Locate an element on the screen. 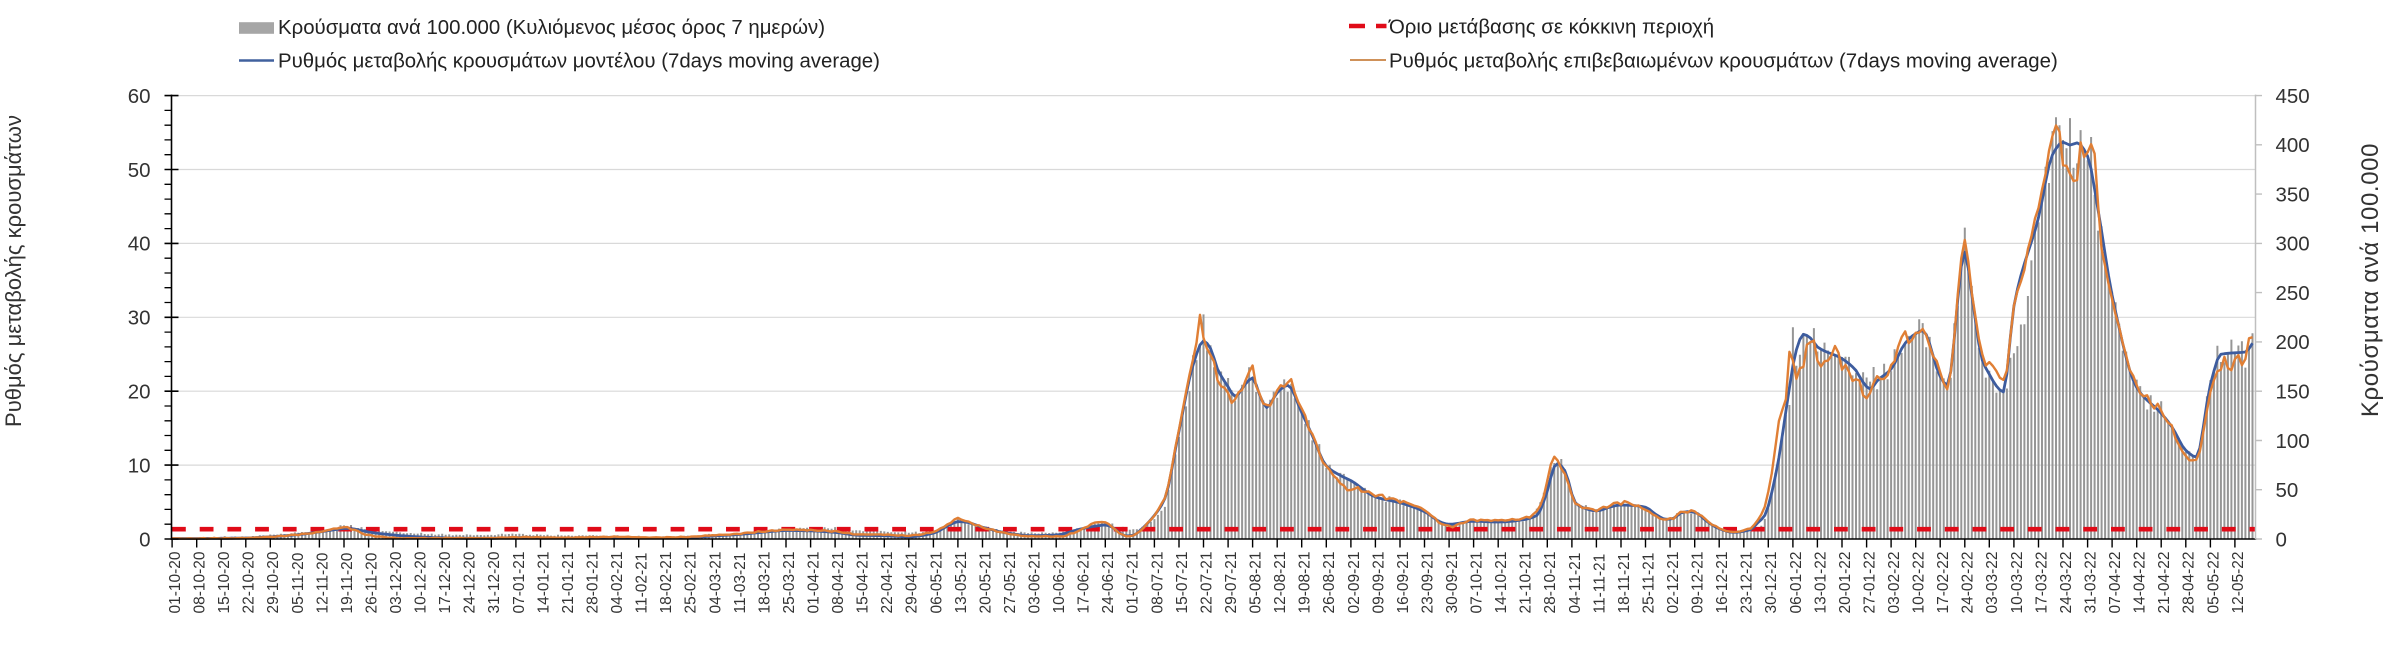 This screenshot has height=646, width=2401. svg-text: 25-03-21 is located at coordinates (789, 582).